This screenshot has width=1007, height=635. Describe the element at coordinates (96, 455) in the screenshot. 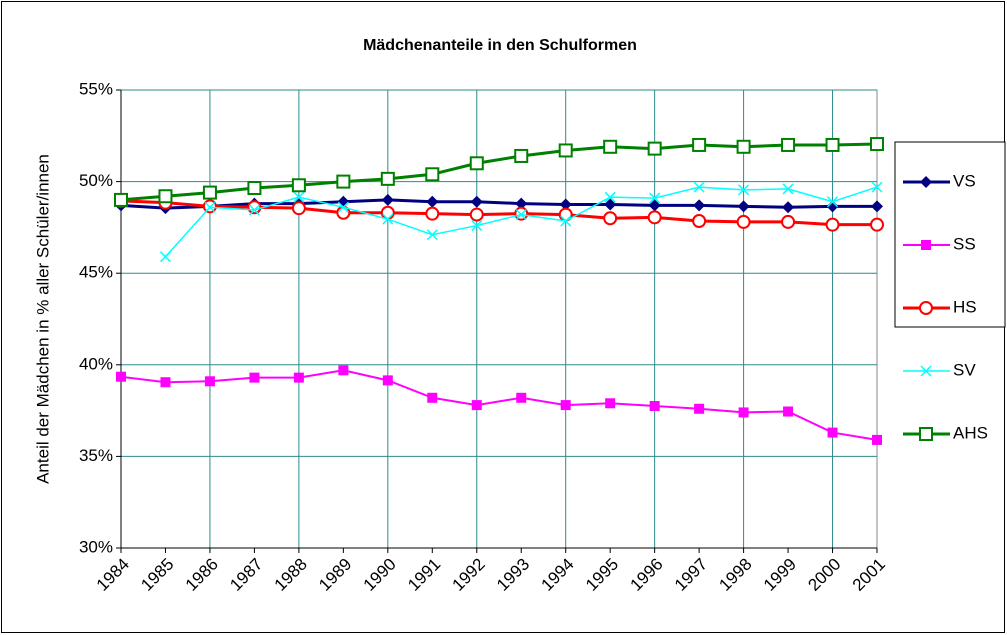

I see `y-tick-label: 35%` at that location.